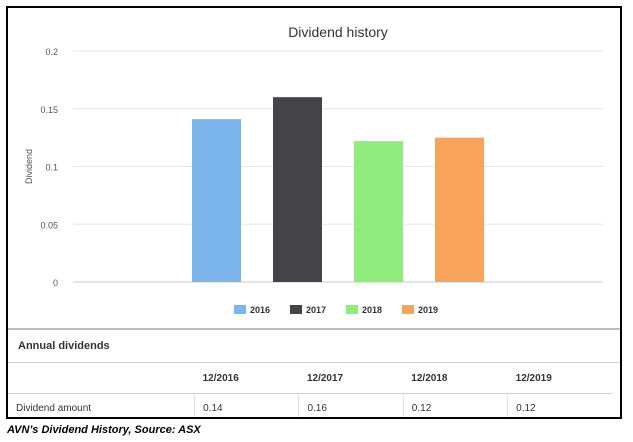 The image size is (633, 442). What do you see at coordinates (101, 378) in the screenshot?
I see `header-empty` at bounding box center [101, 378].